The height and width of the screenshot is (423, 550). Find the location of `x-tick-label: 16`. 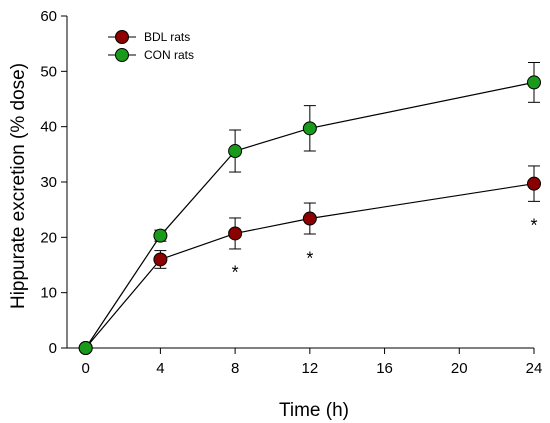

x-tick-label: 16 is located at coordinates (384, 368).